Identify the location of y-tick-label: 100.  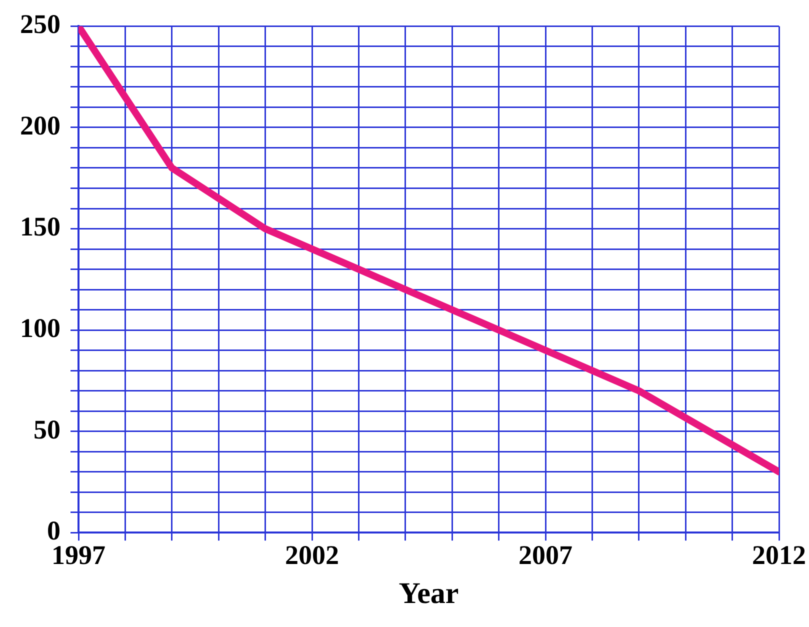
(40, 328).